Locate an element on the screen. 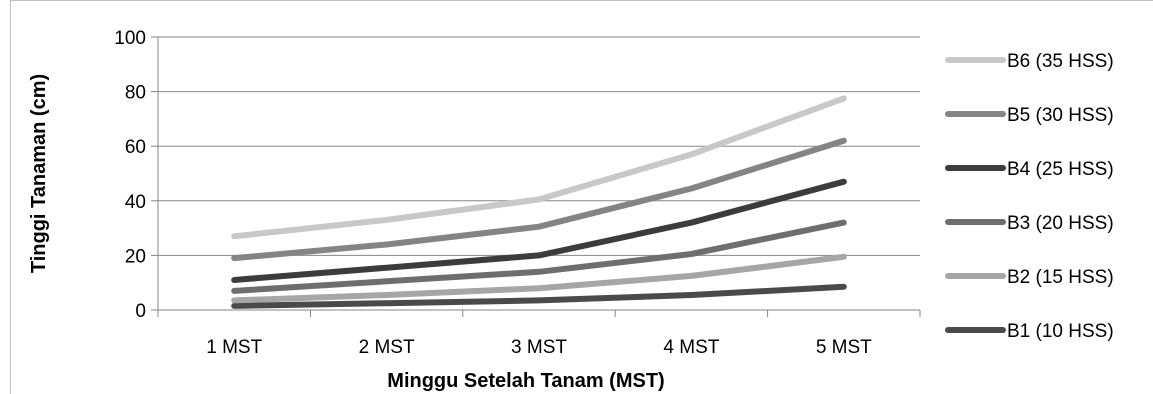 This screenshot has width=1153, height=394. y-tick-label: 80 is located at coordinates (135, 93).